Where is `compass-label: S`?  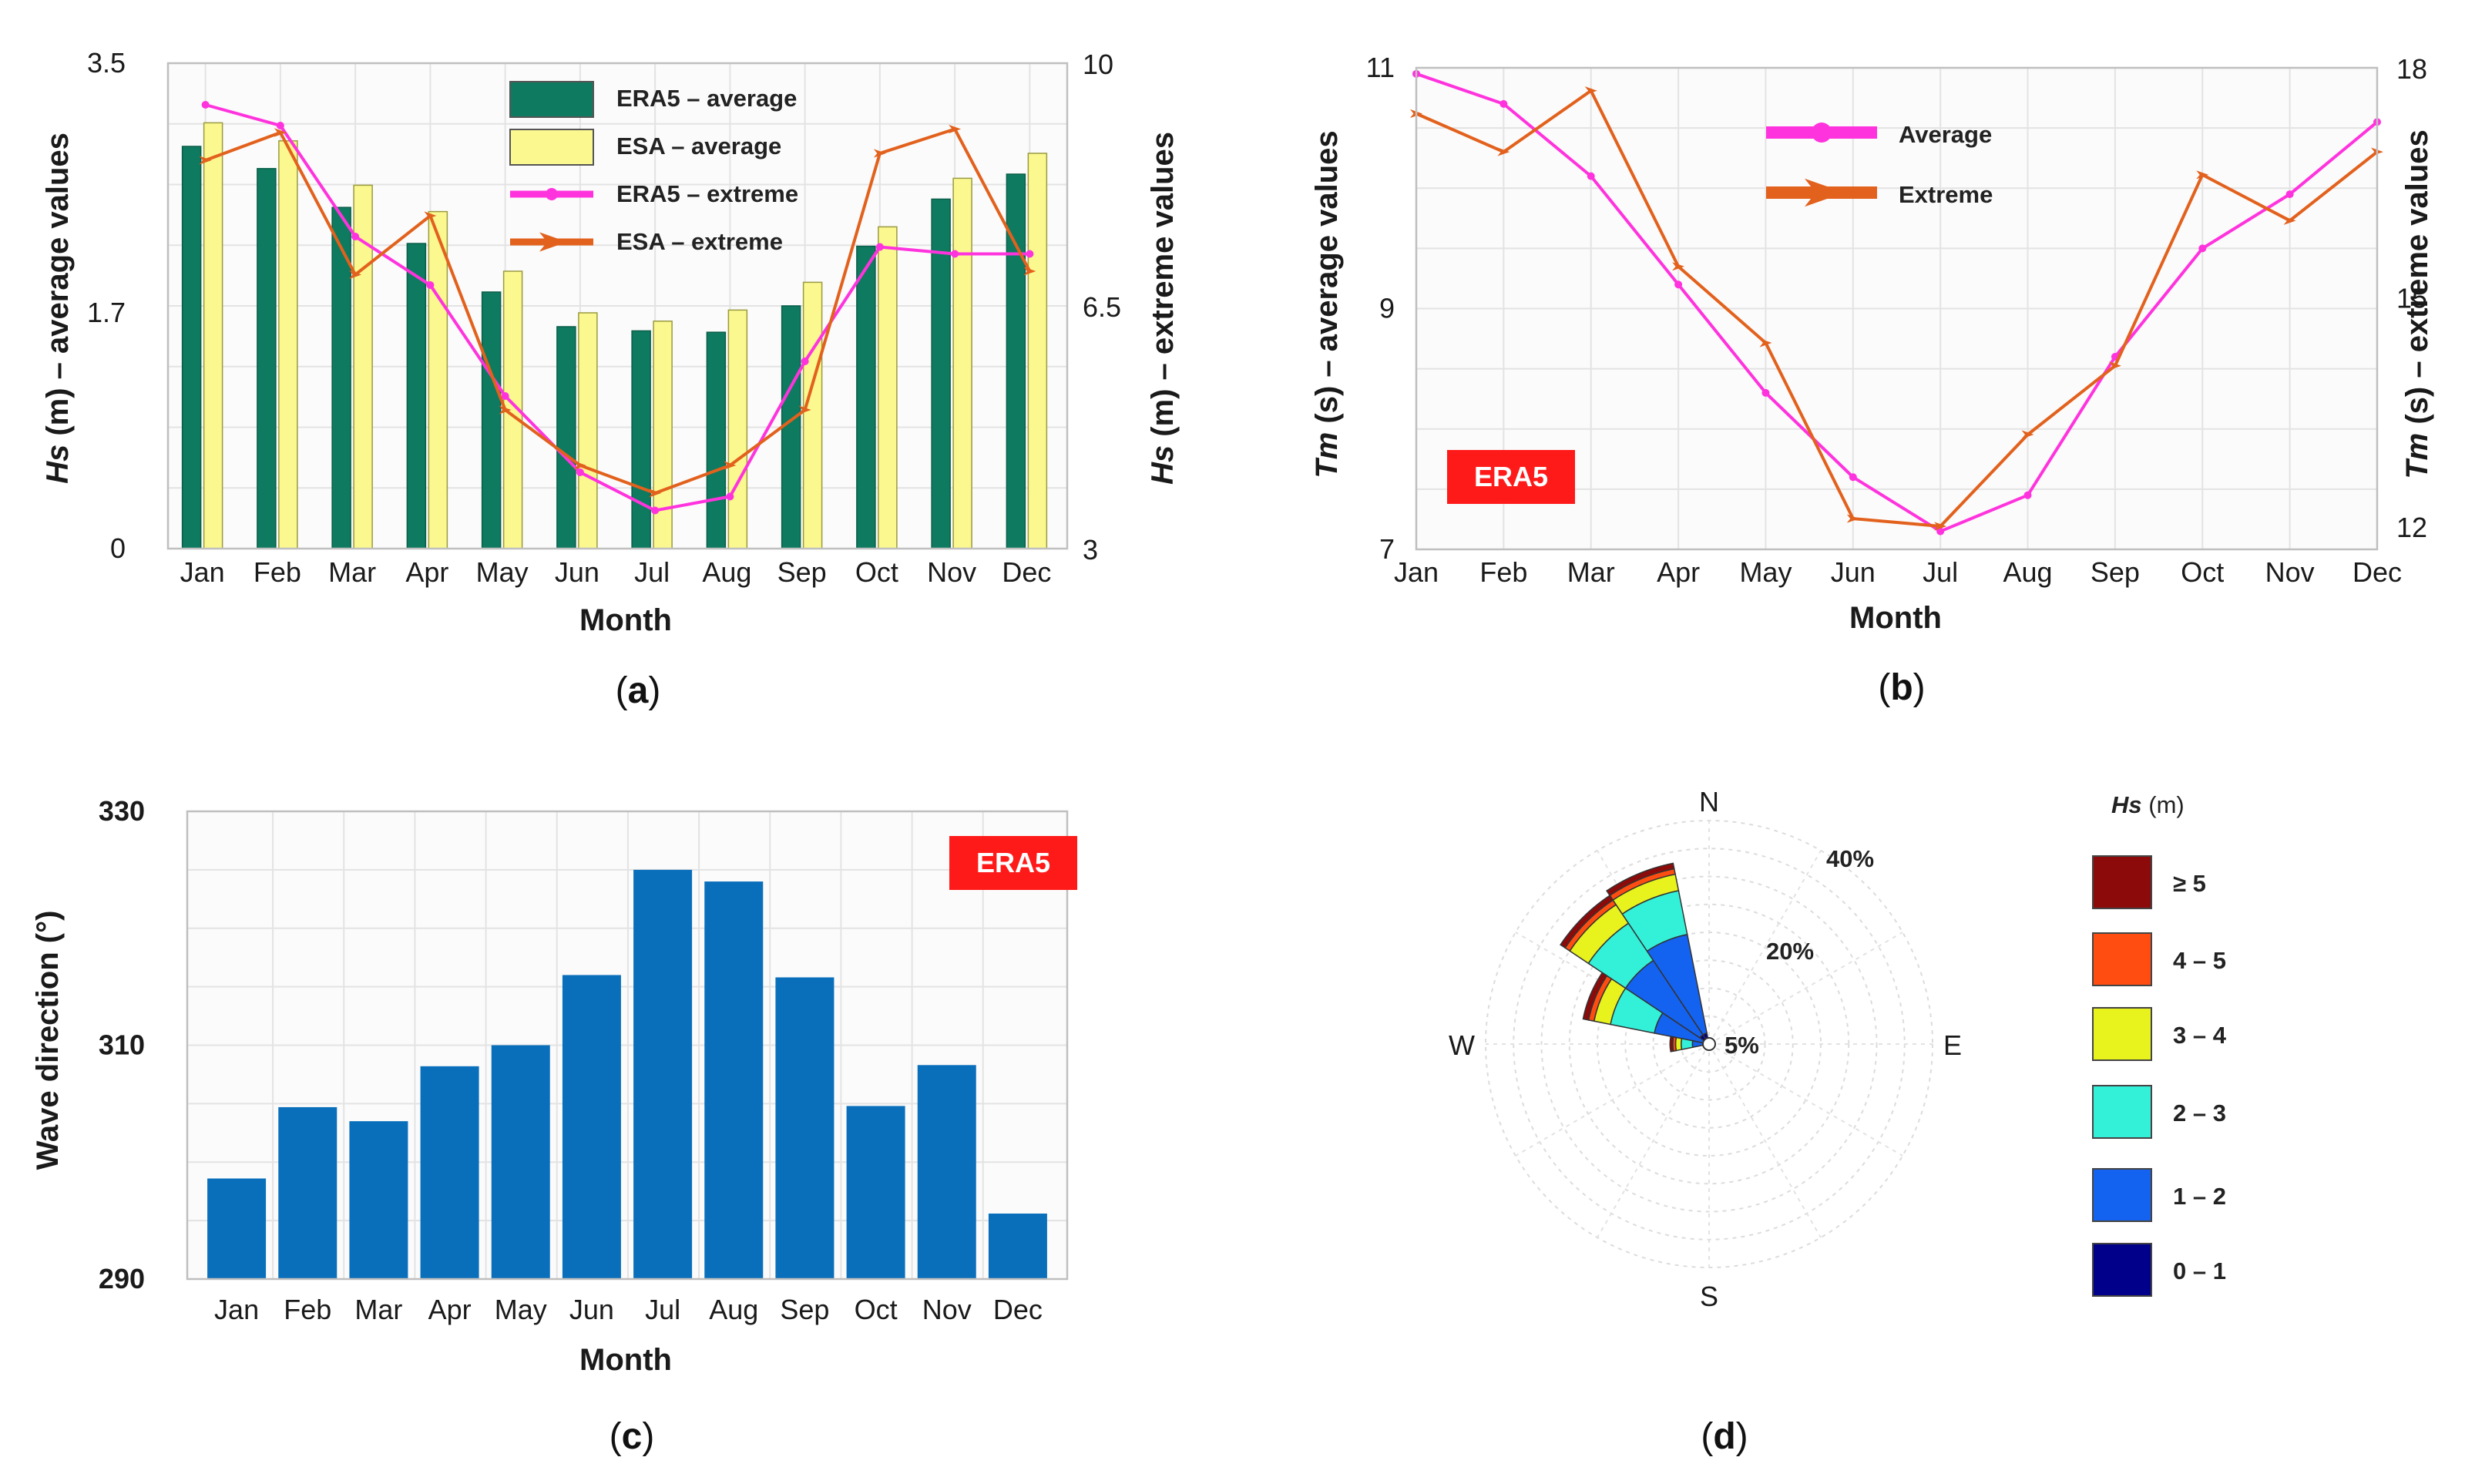
compass-label: S is located at coordinates (1709, 1296).